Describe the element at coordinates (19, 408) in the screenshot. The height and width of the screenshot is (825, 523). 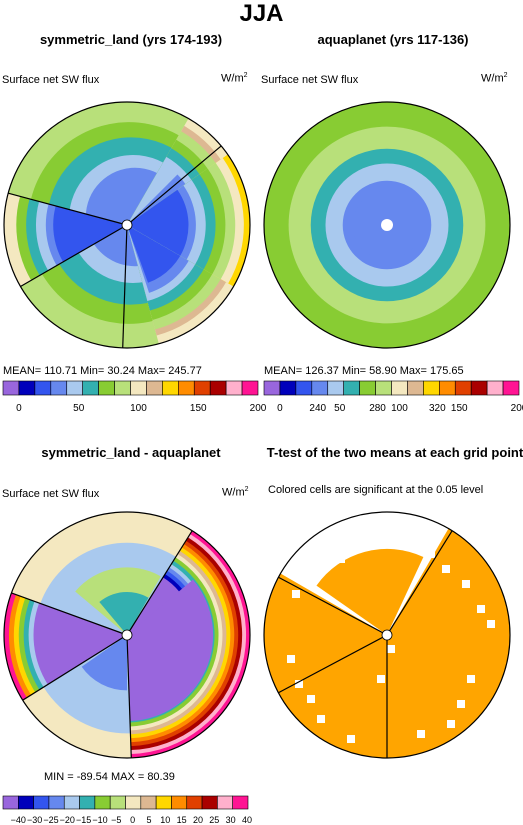
I see `panel1-colorbar-label: 0` at that location.